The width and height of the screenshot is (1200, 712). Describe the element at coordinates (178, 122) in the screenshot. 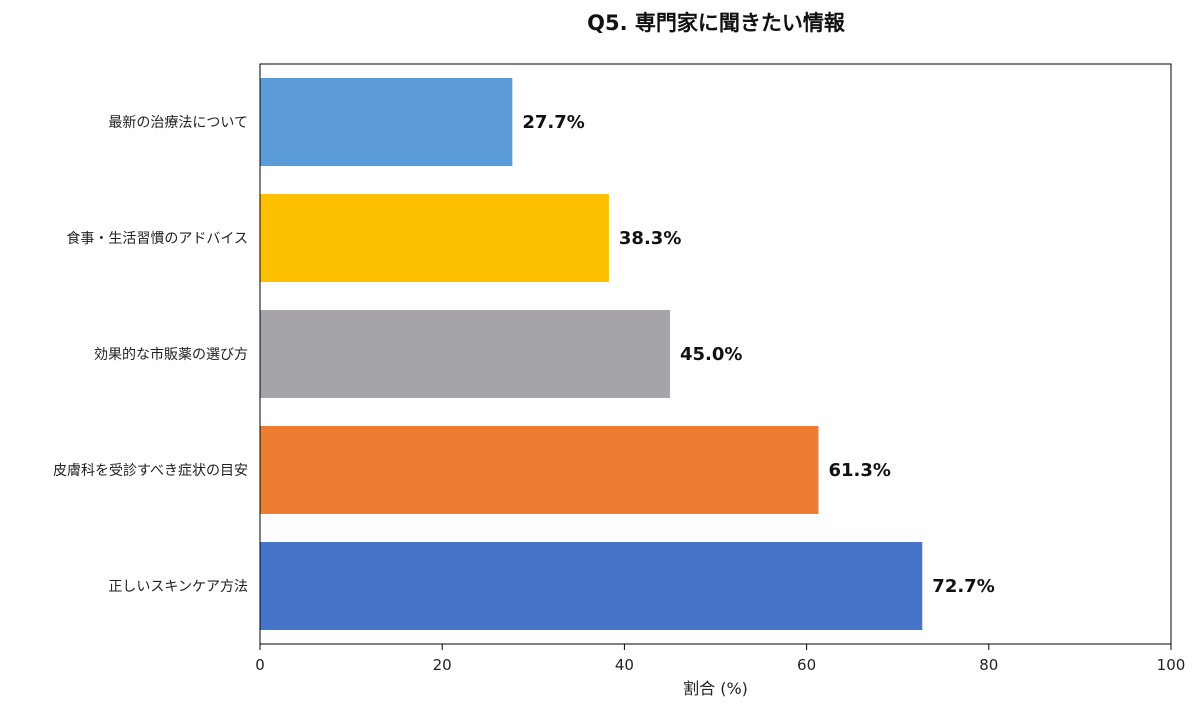

I see `category-label: 最新の治療法について` at that location.